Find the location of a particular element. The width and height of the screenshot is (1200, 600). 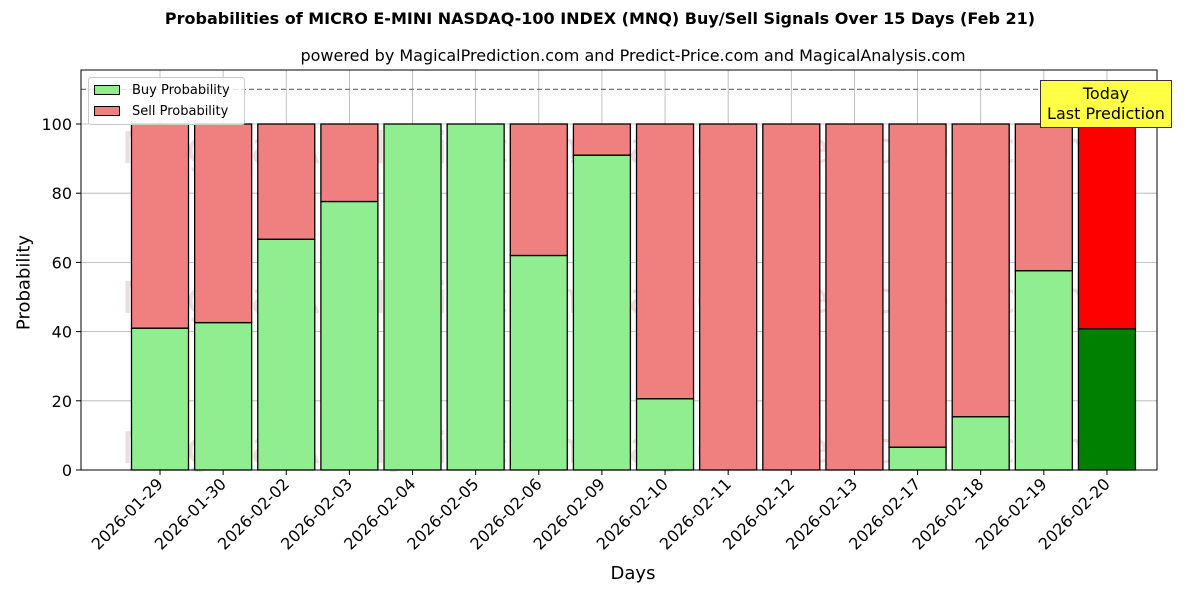

x-axis-label: Days is located at coordinates (633, 573).